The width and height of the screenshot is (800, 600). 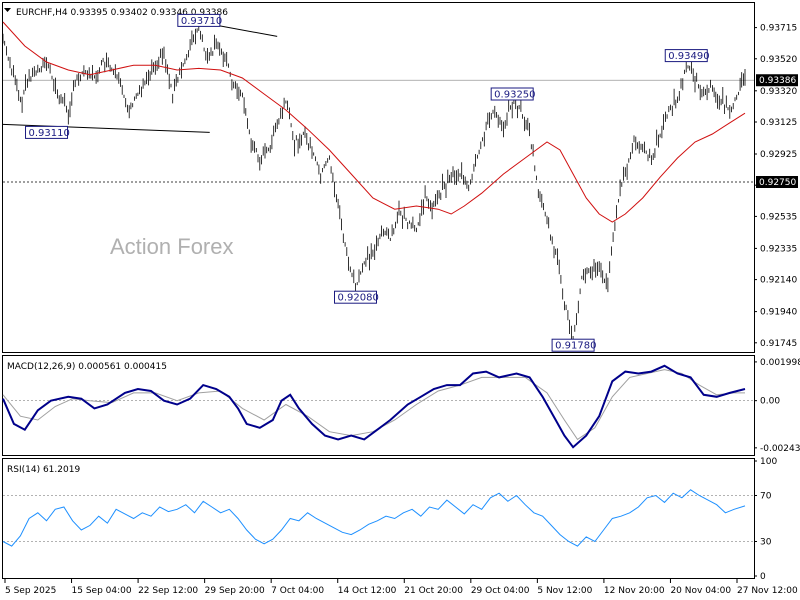 What do you see at coordinates (778, 155) in the screenshot?
I see `main-y-tick-label: 0.92925` at bounding box center [778, 155].